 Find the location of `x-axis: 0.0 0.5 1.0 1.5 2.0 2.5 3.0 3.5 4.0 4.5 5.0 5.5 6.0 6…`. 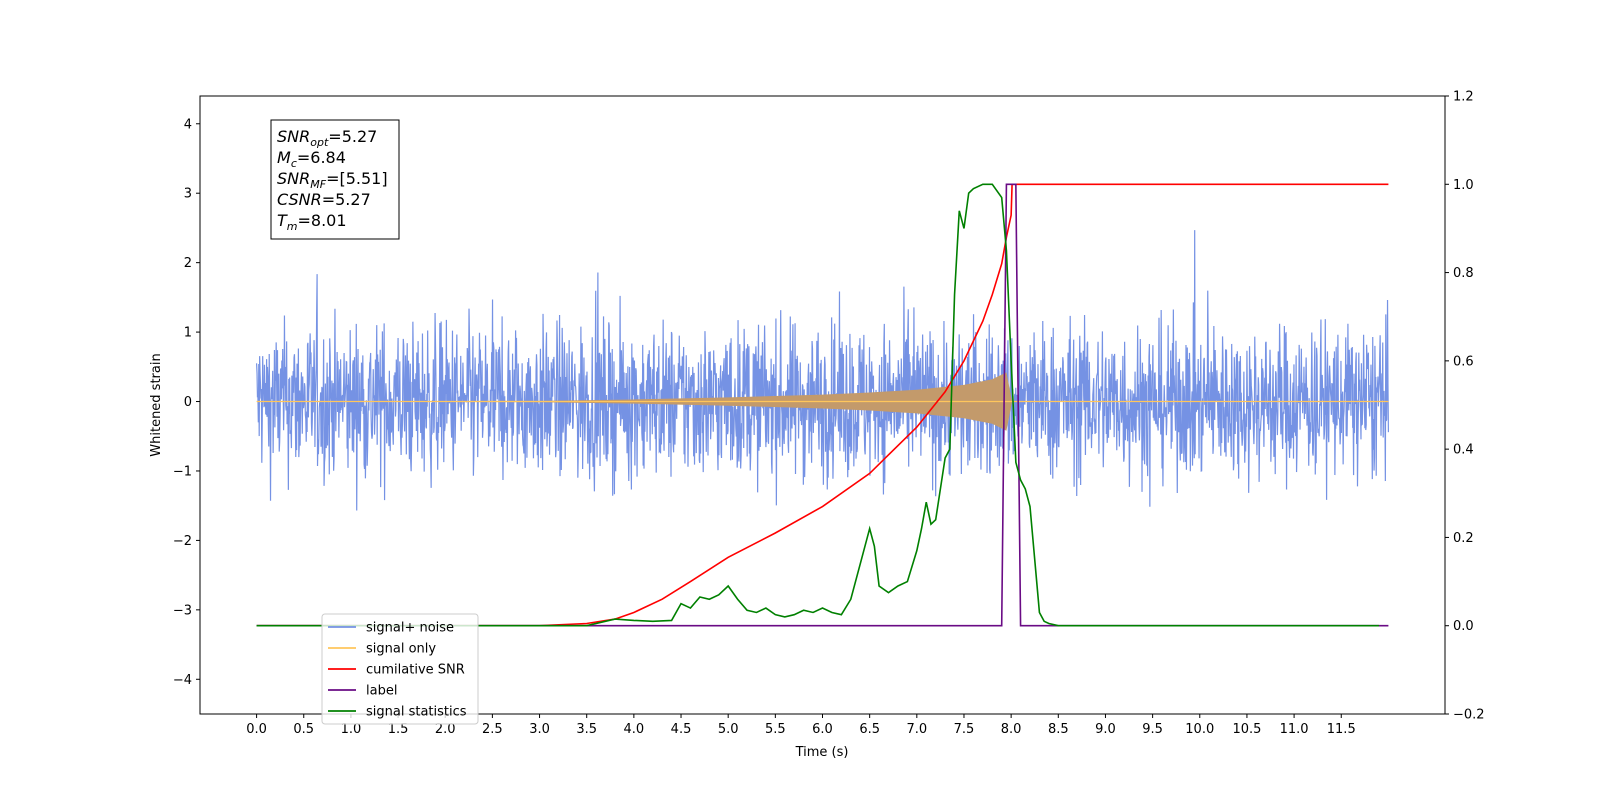

x-axis: 0.0 0.5 1.0 1.5 2.0 2.5 3.0 3.5 4.0 4.5 5.0 5.5 6.0 6… is located at coordinates (801, 725).